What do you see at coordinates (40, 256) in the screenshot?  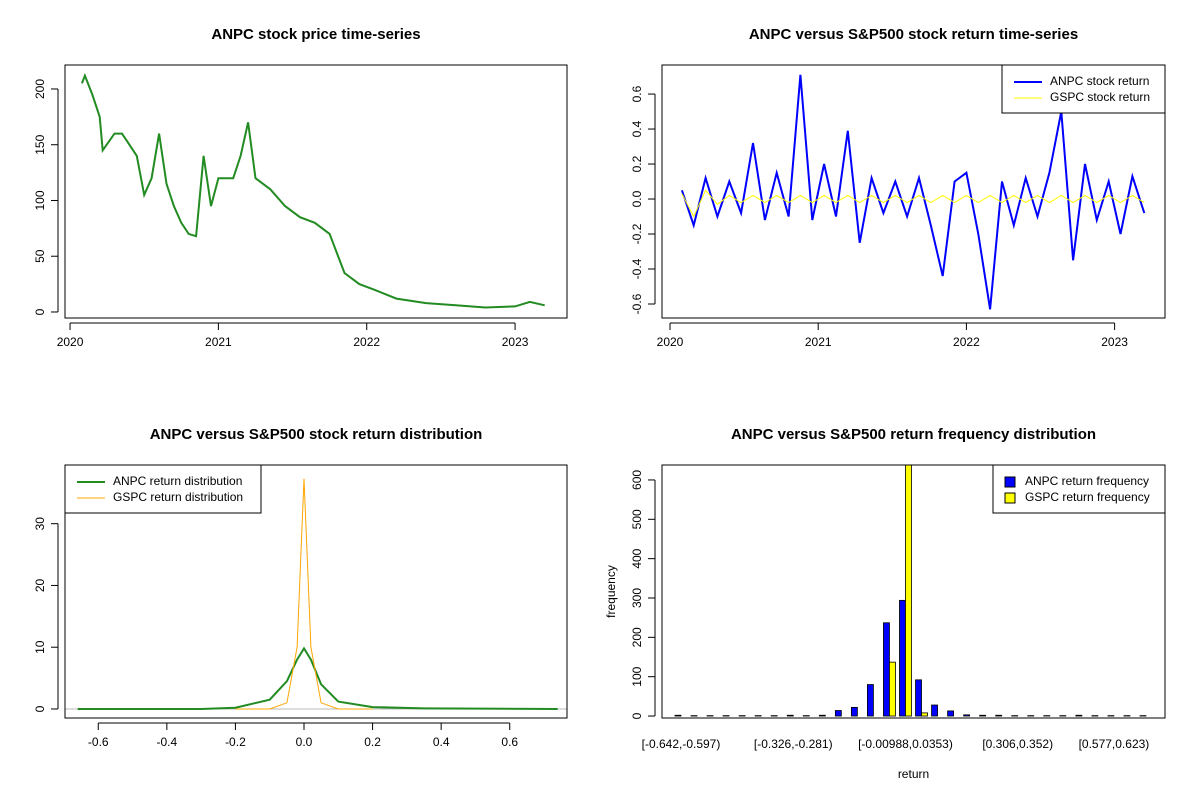 I see `y-tick-label: 50` at bounding box center [40, 256].